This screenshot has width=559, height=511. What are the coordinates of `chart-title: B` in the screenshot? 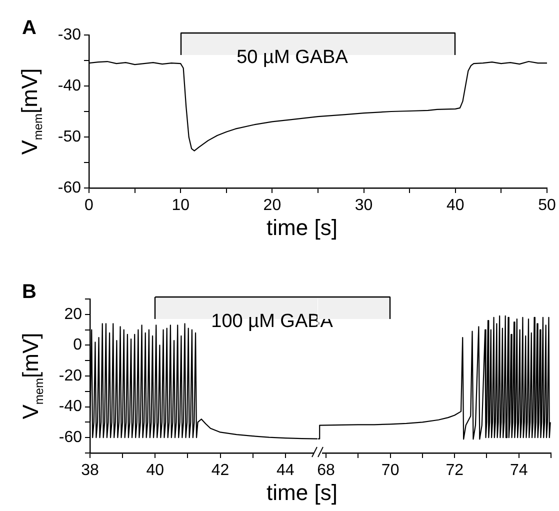 It's located at (29, 292).